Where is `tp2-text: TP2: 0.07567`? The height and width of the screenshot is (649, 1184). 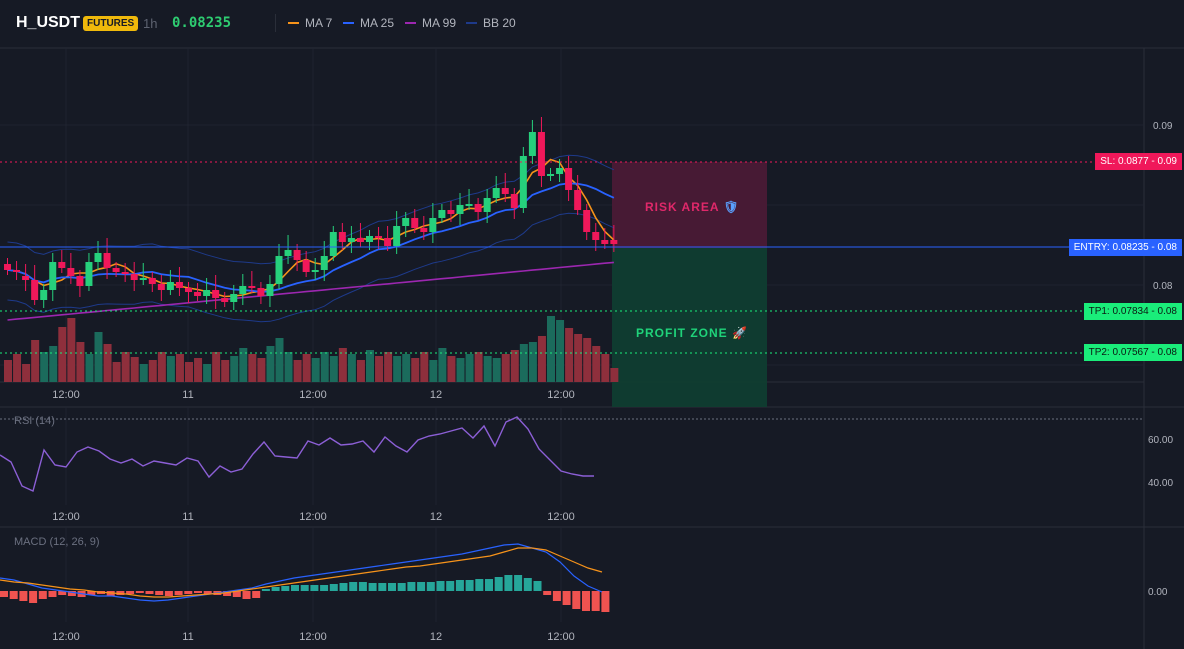
tp2-text: TP2: 0.07567 is located at coordinates (1118, 352).